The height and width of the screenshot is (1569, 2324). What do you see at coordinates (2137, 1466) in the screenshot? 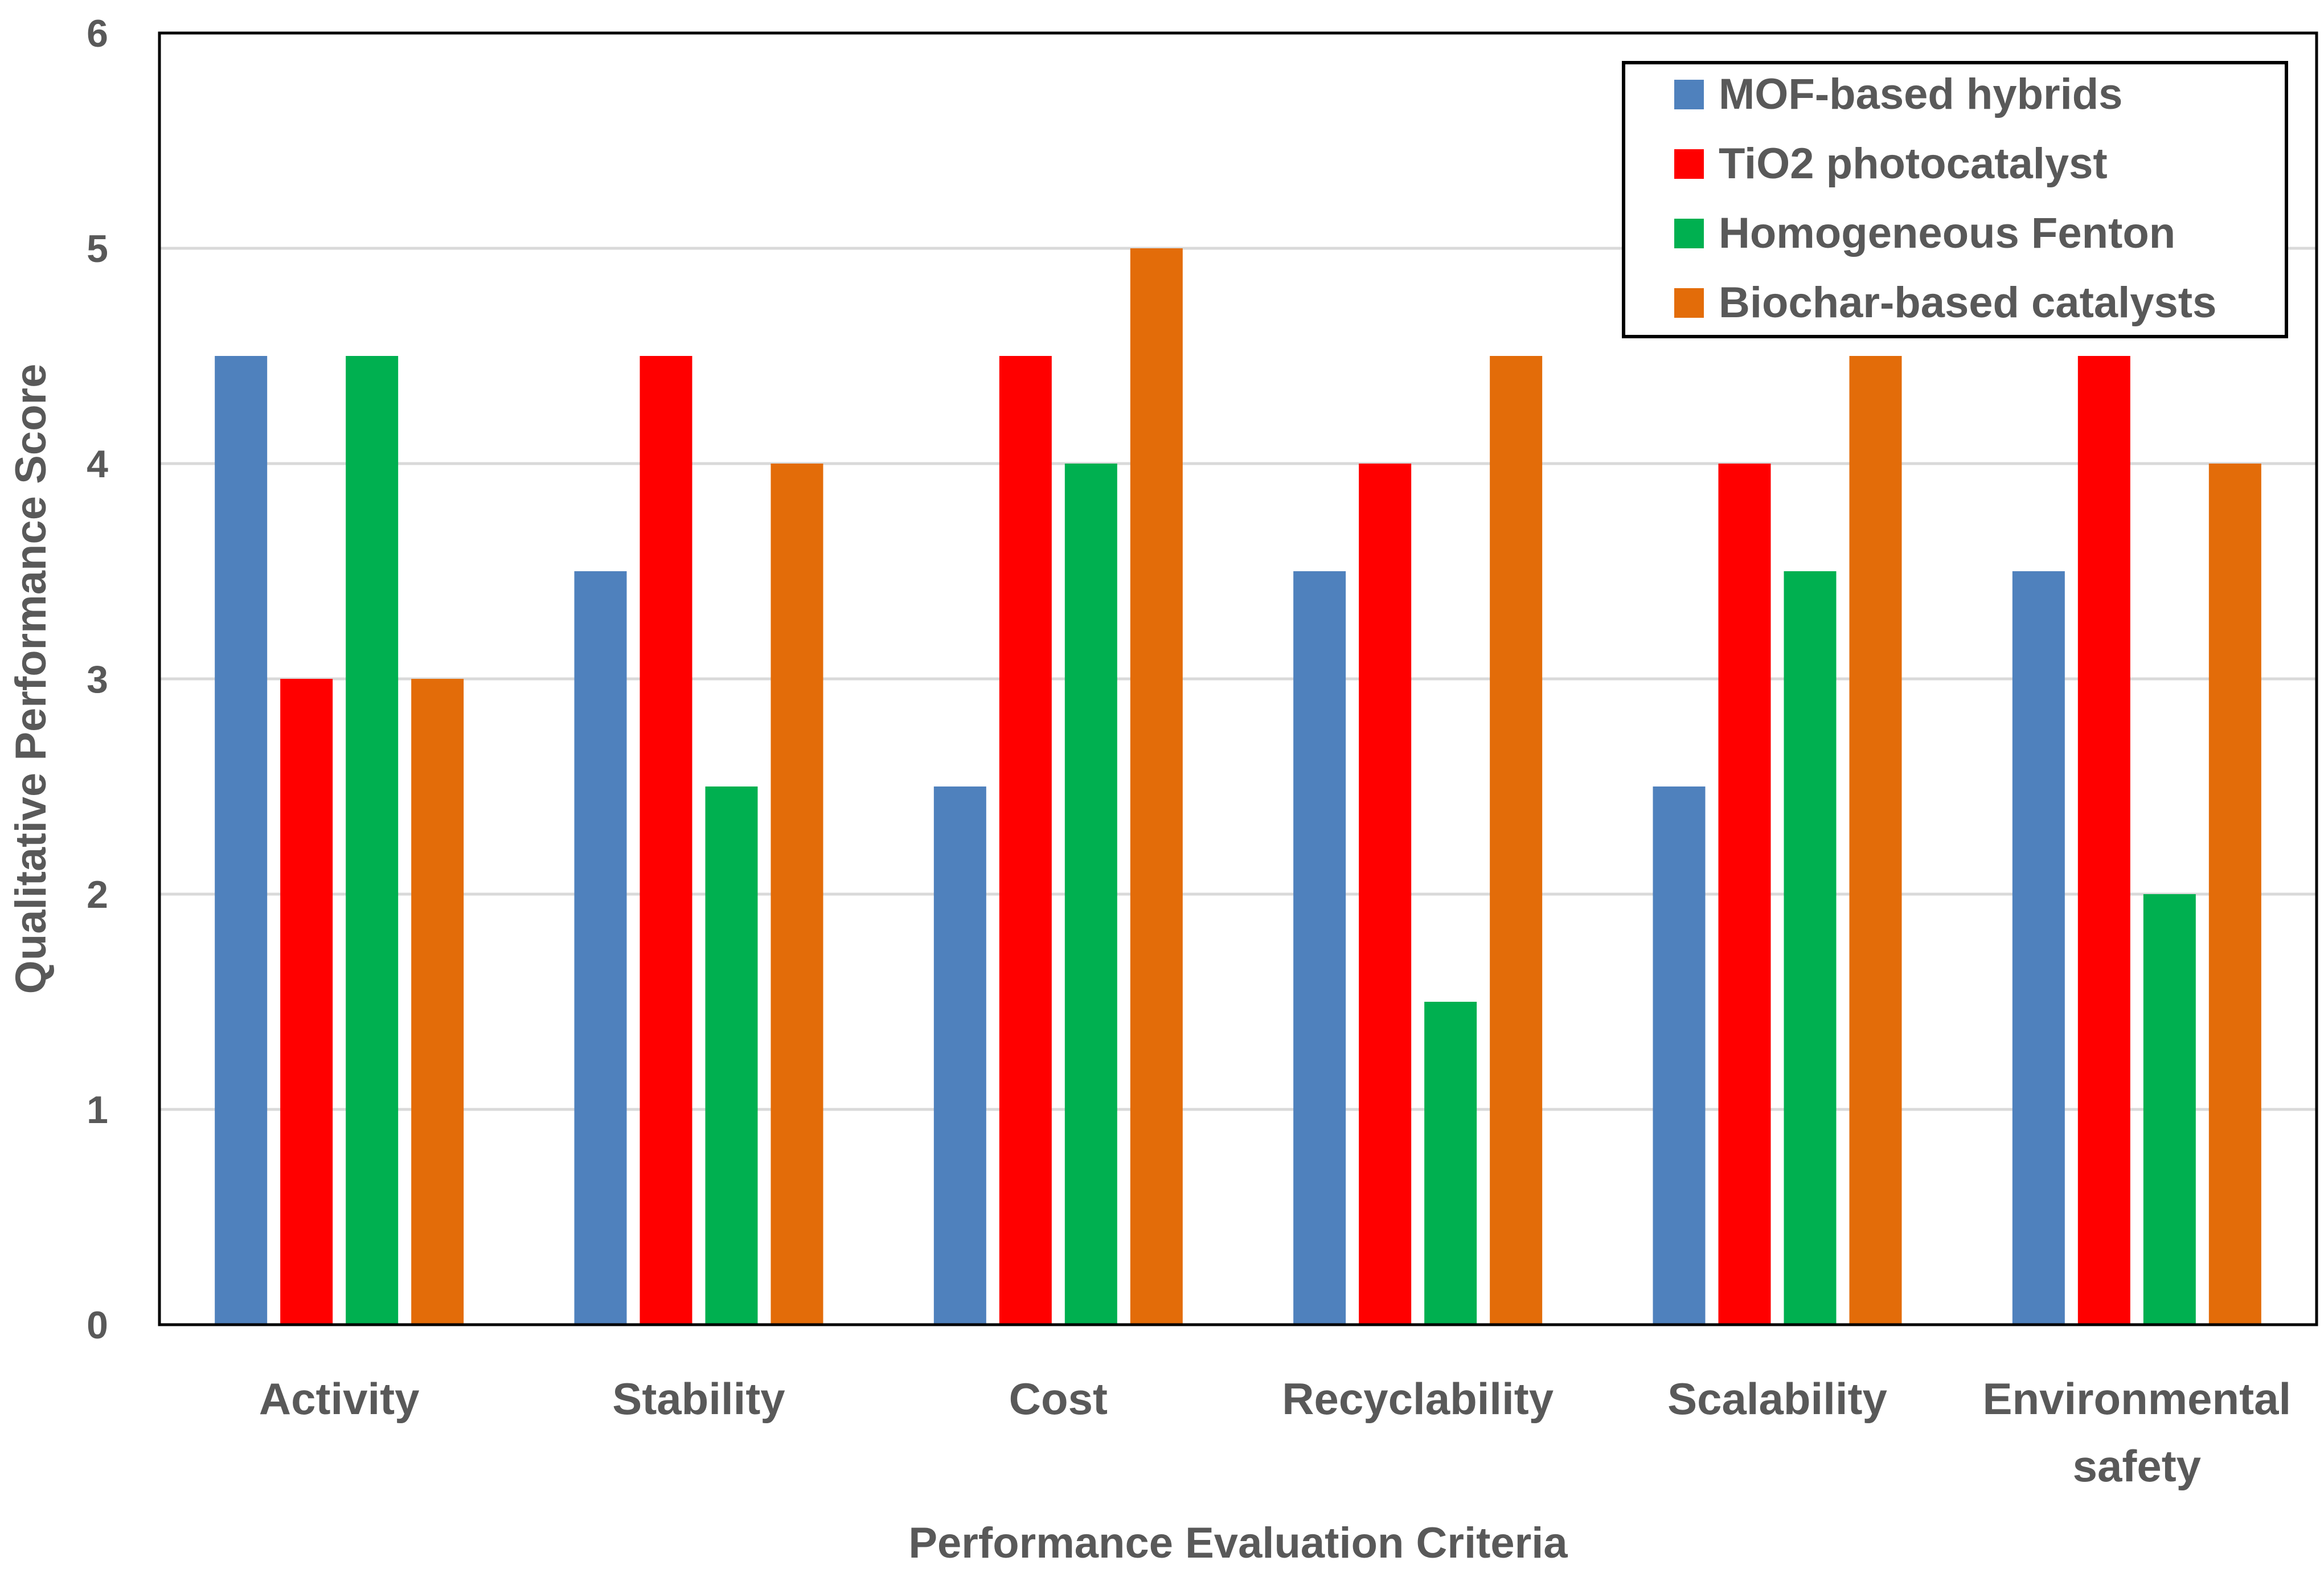
I see `x-category-label: safety` at bounding box center [2137, 1466].